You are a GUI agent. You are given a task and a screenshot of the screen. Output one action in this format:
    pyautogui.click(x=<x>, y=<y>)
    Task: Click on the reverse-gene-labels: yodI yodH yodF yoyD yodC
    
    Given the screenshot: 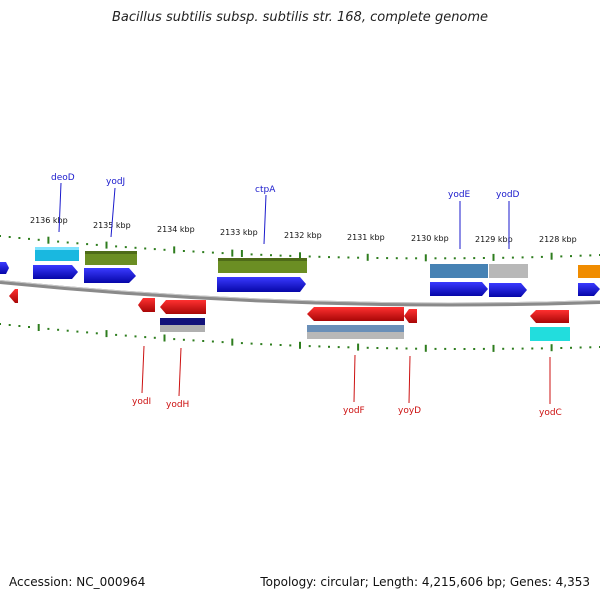 What is the action you would take?
    pyautogui.click(x=347, y=381)
    